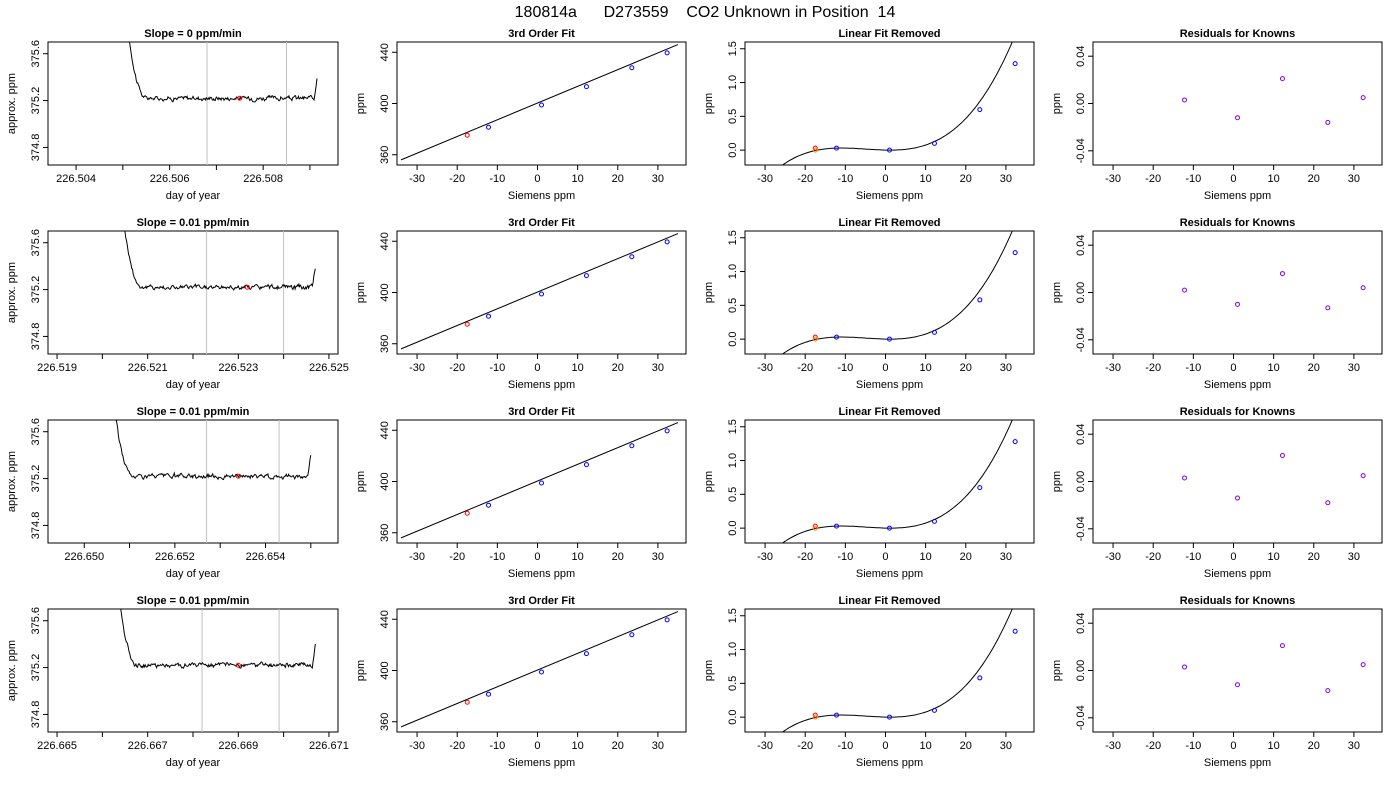 This screenshot has height=800, width=1400. What do you see at coordinates (1081, 622) in the screenshot?
I see `y-tick-label: 0.04` at bounding box center [1081, 622].